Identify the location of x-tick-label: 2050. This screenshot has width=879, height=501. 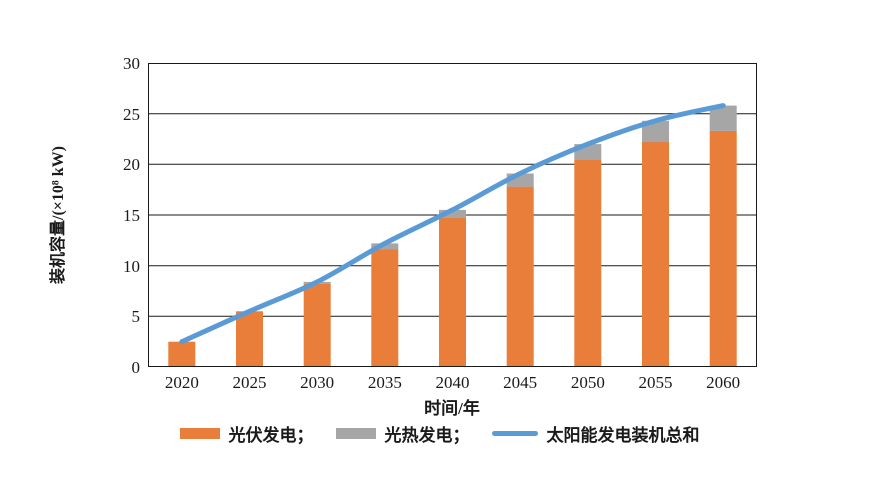
(587, 382).